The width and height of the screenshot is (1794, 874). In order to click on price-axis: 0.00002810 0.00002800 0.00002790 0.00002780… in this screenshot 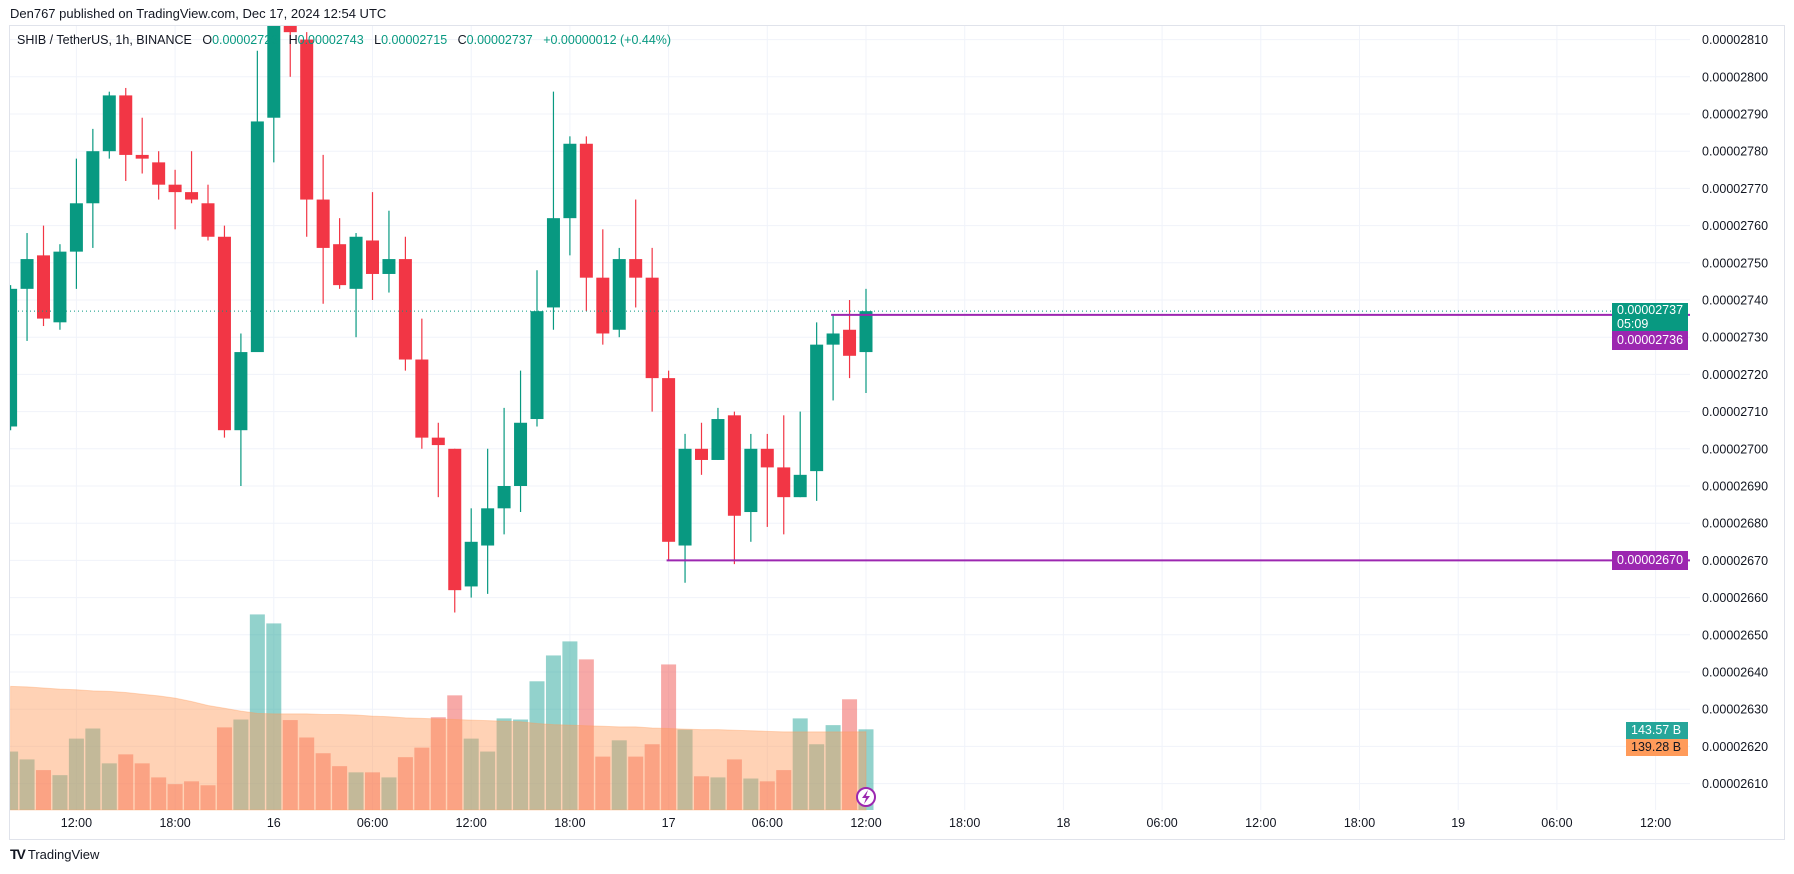, I will do `click(1735, 412)`.